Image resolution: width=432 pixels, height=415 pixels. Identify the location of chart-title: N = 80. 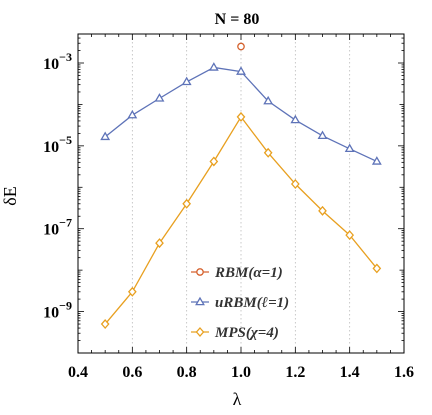
(237, 19).